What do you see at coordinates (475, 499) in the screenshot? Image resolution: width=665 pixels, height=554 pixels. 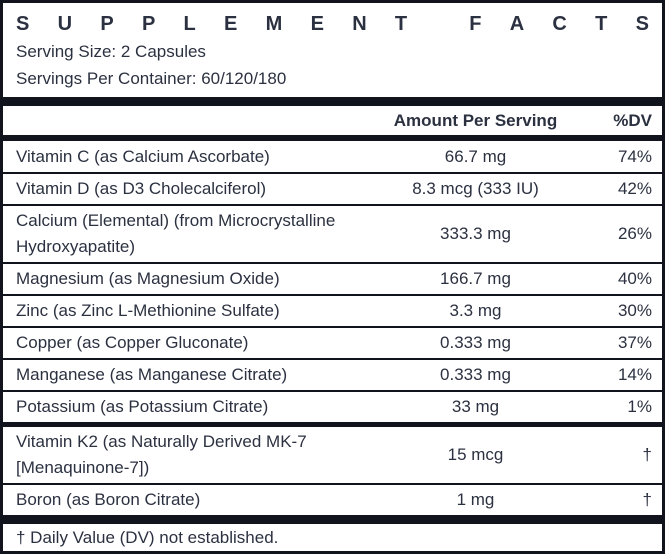 I see `ingredient-amount: 1 mg` at bounding box center [475, 499].